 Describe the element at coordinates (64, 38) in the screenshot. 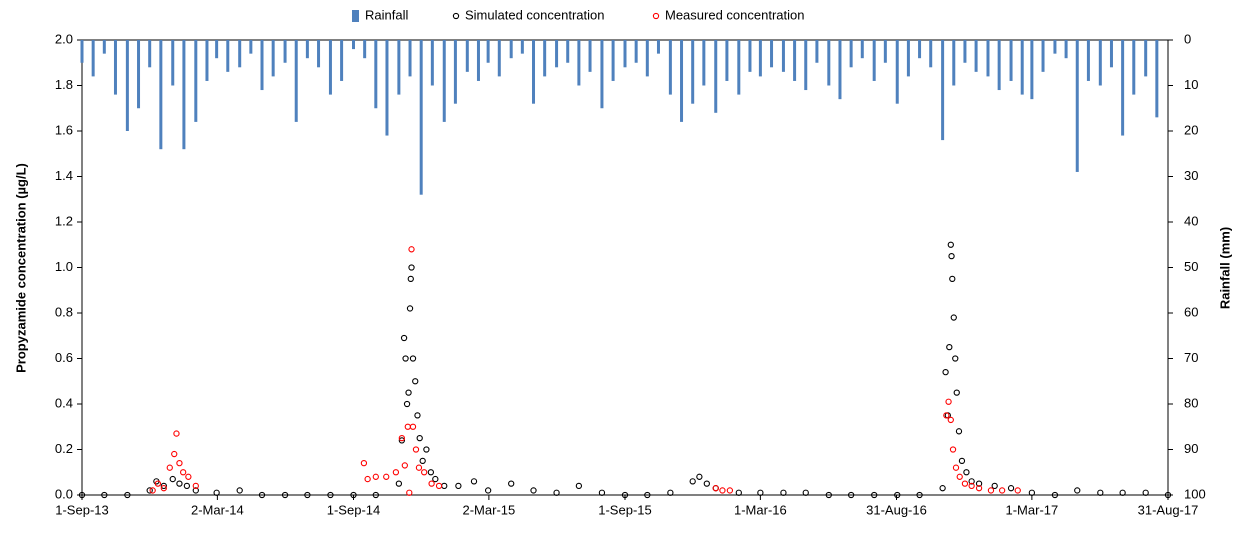

I see `y-tick-label: 2.0` at that location.